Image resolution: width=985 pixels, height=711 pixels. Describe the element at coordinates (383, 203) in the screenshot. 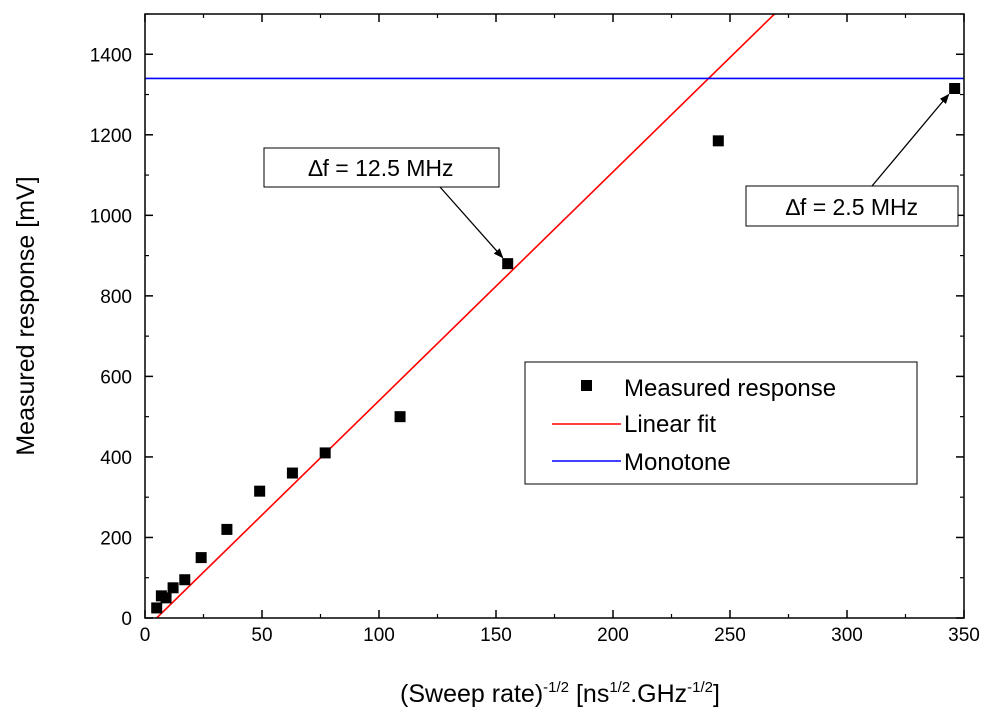

I see `annotation-12-5mhz: ∆f = 12.5 MHz` at that location.